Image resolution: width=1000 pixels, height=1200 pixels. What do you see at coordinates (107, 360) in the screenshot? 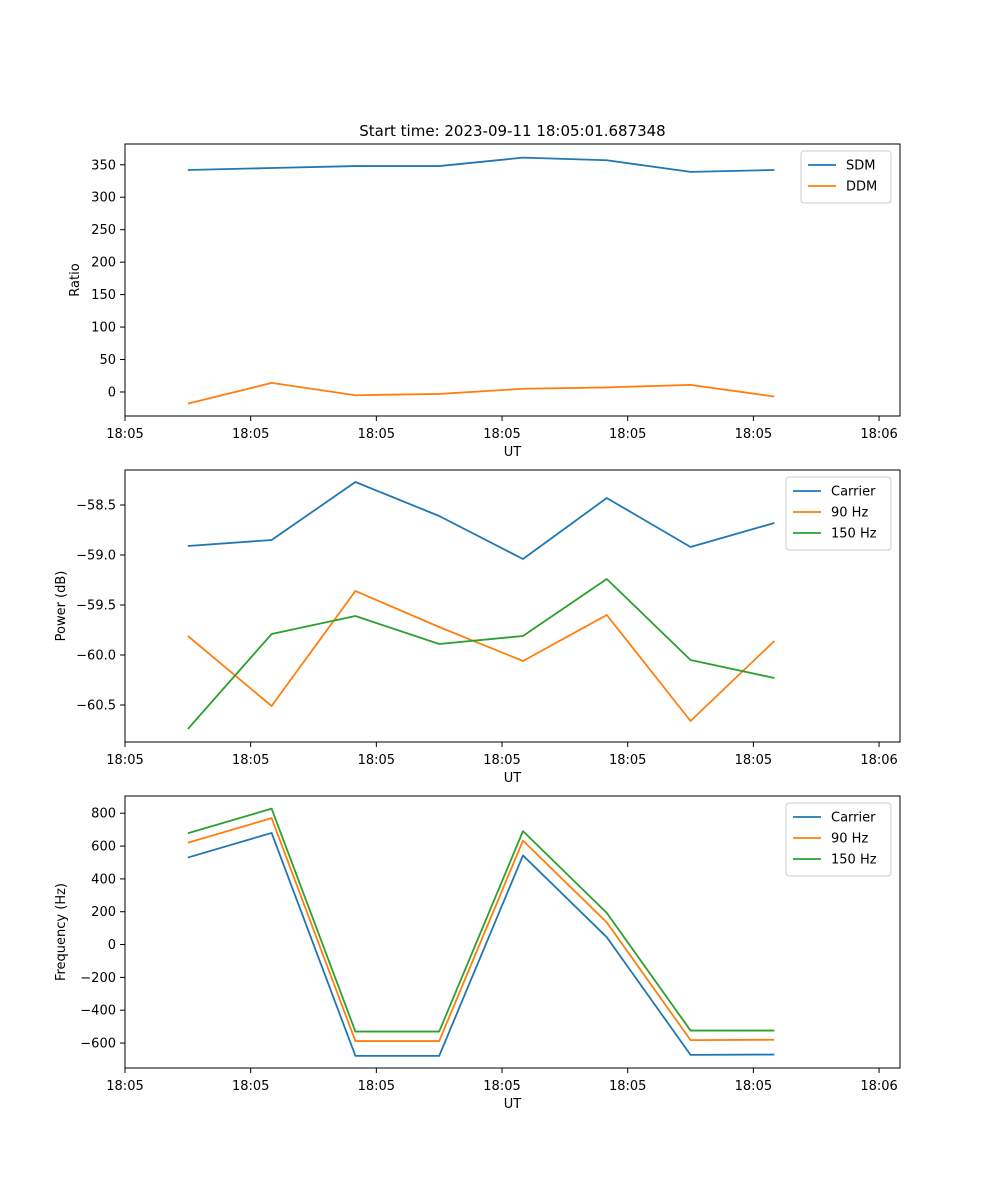
I see `y-tick-label: 50` at bounding box center [107, 360].